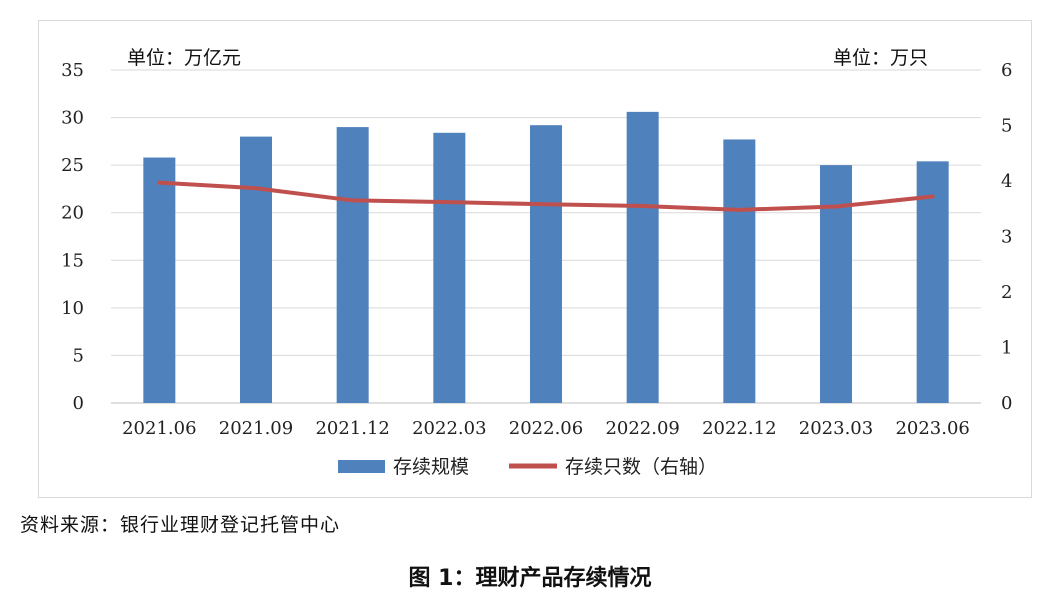 The image size is (1060, 608). I want to click on x-tick-label: 2023.03, so click(836, 428).